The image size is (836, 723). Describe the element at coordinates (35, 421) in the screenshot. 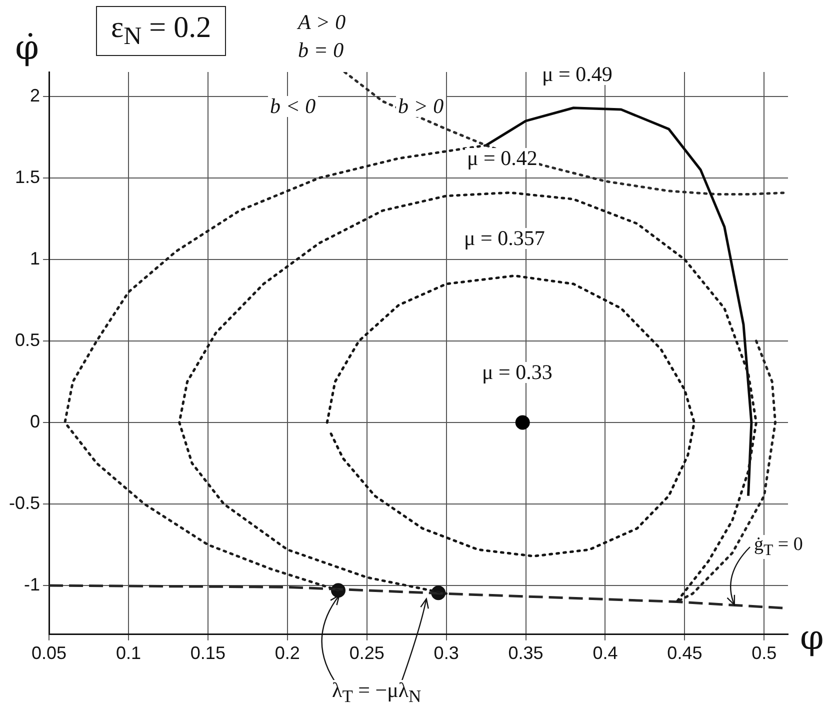

I see `y-tick-label: 0` at that location.